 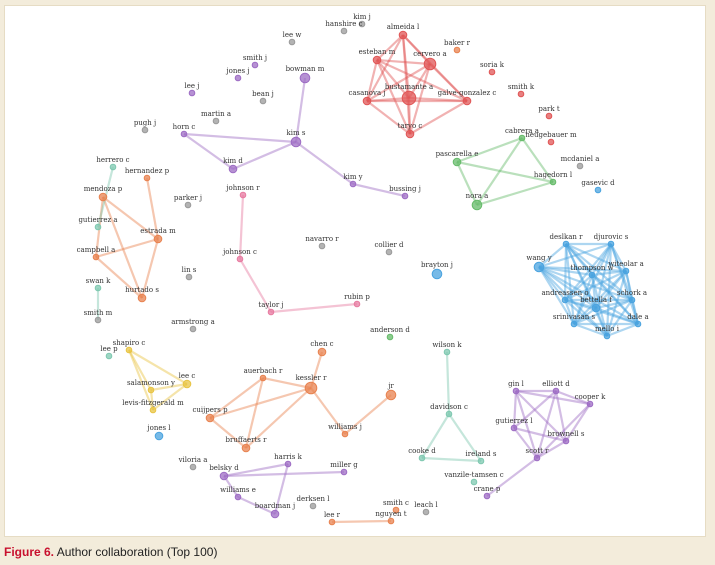 I want to click on edge-wang_y-witeolar_a, so click(x=582, y=269).